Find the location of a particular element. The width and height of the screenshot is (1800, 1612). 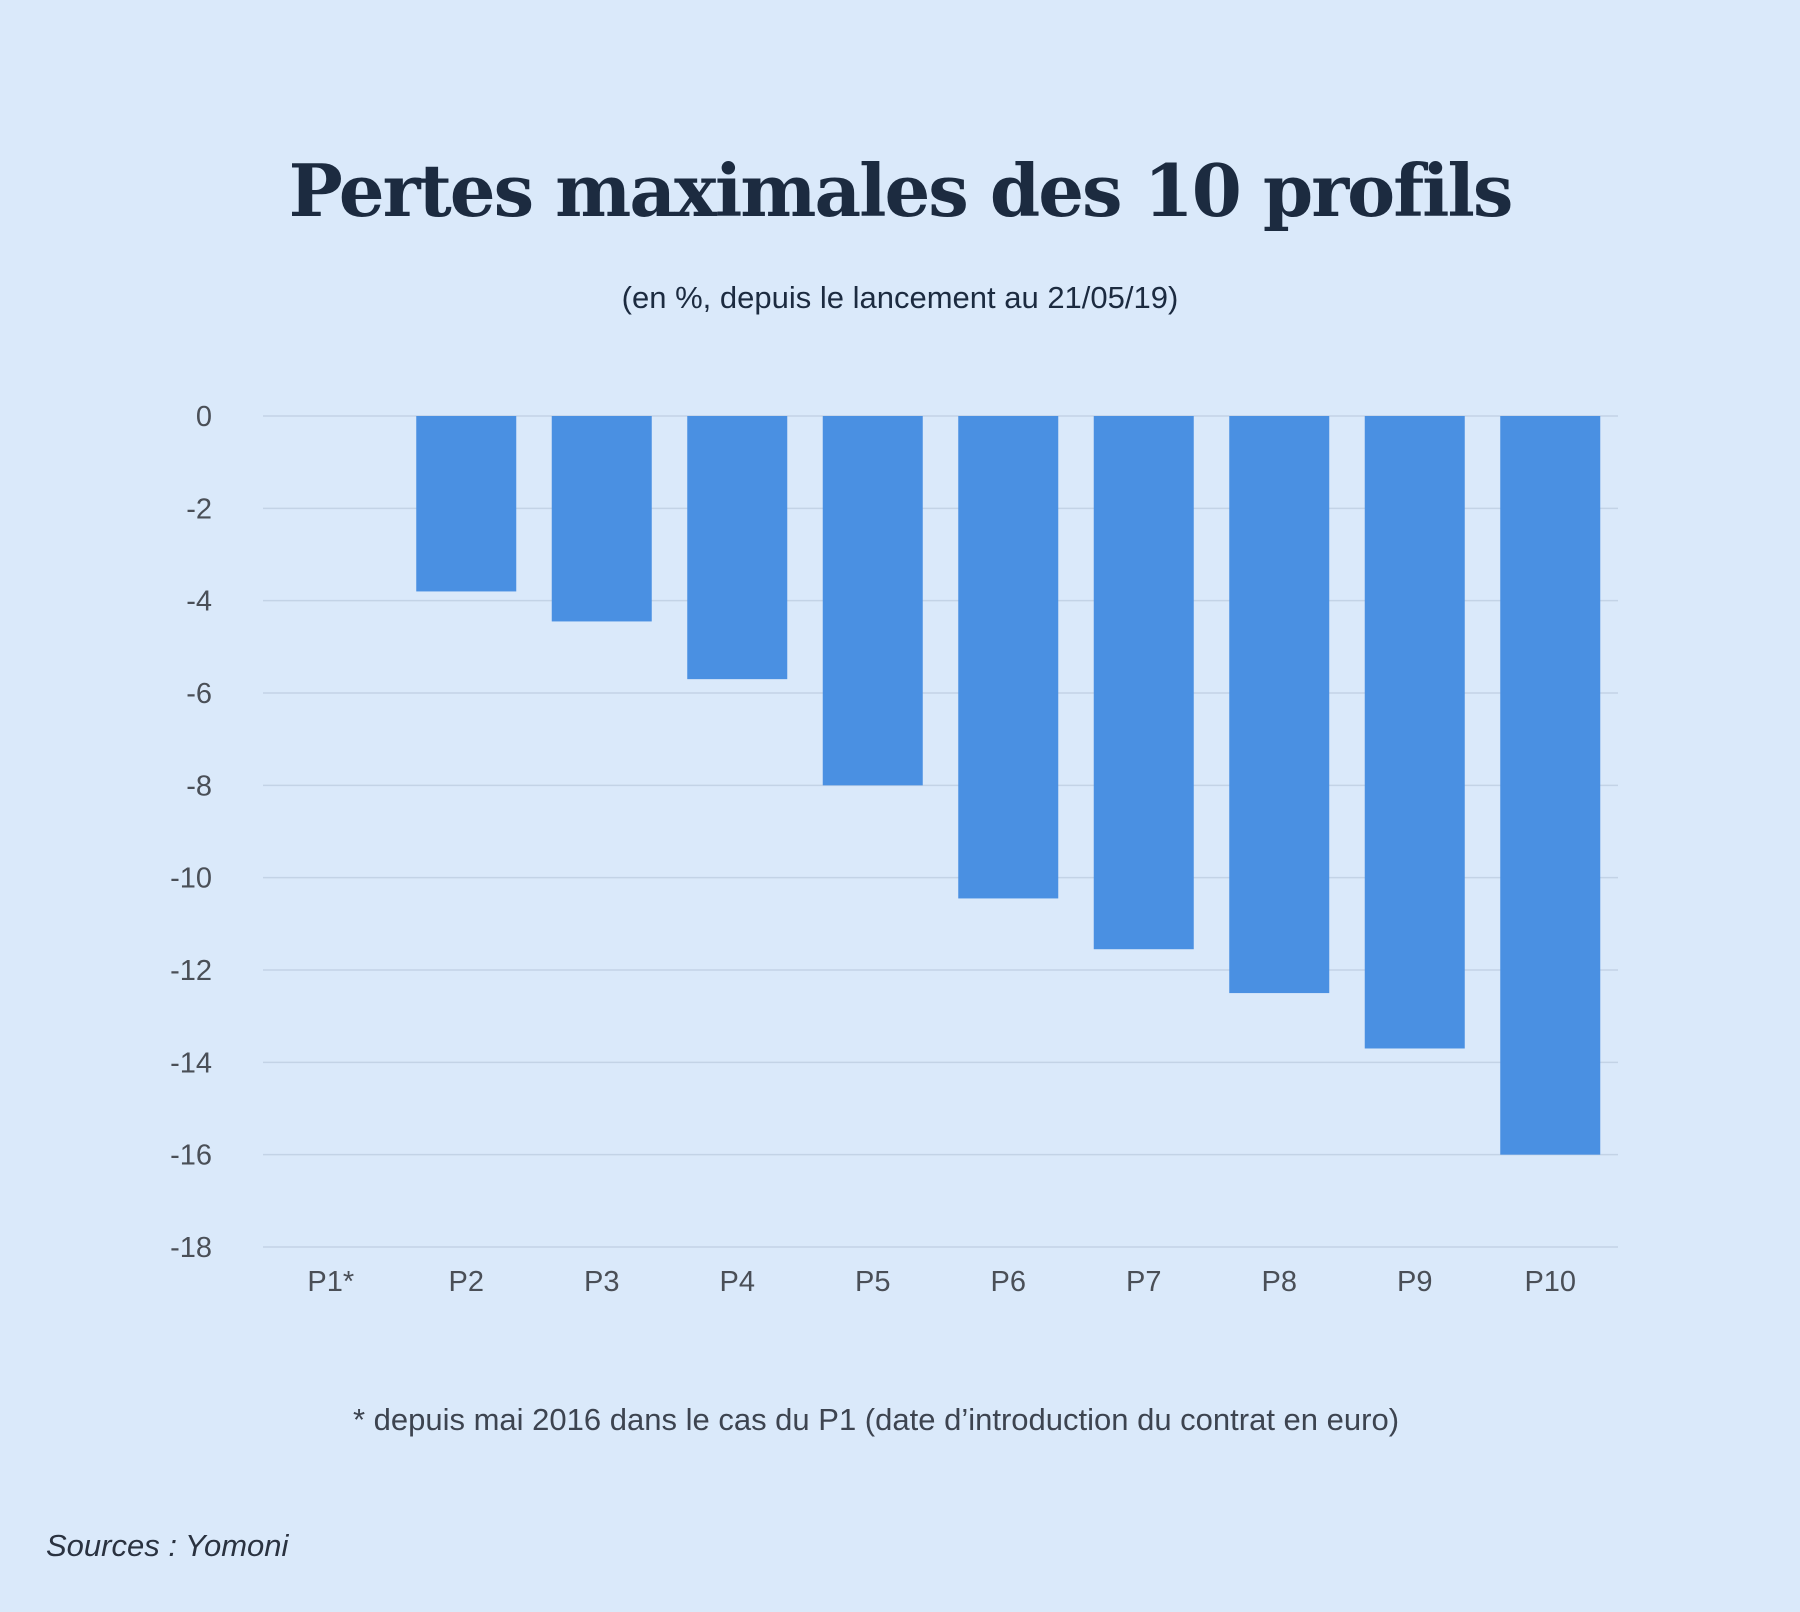

x-tick-label: P5 is located at coordinates (872, 1282).